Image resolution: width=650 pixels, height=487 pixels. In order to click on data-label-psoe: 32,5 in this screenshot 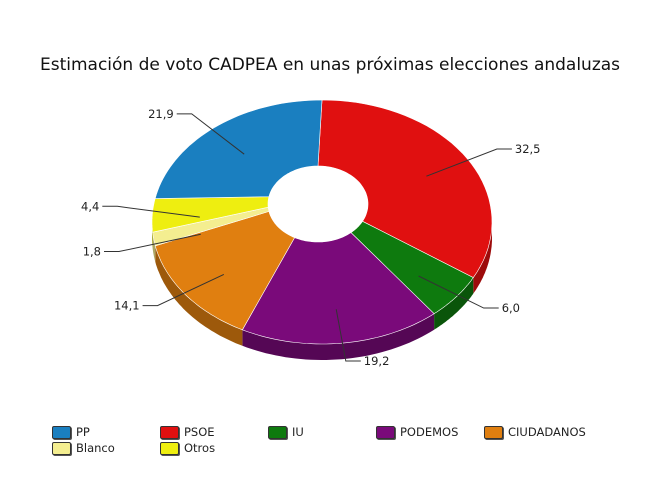, I will do `click(528, 149)`.